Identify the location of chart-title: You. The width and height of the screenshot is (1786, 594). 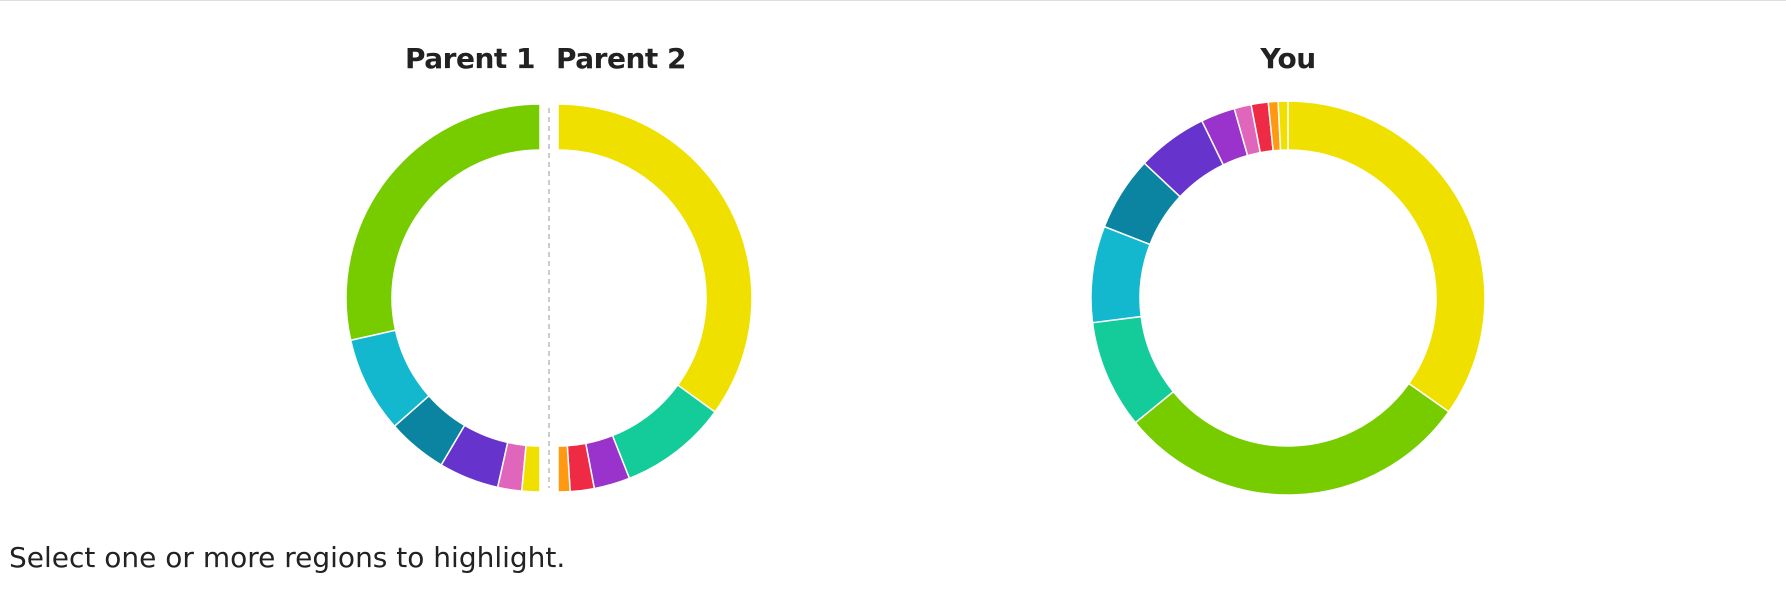
(1287, 58).